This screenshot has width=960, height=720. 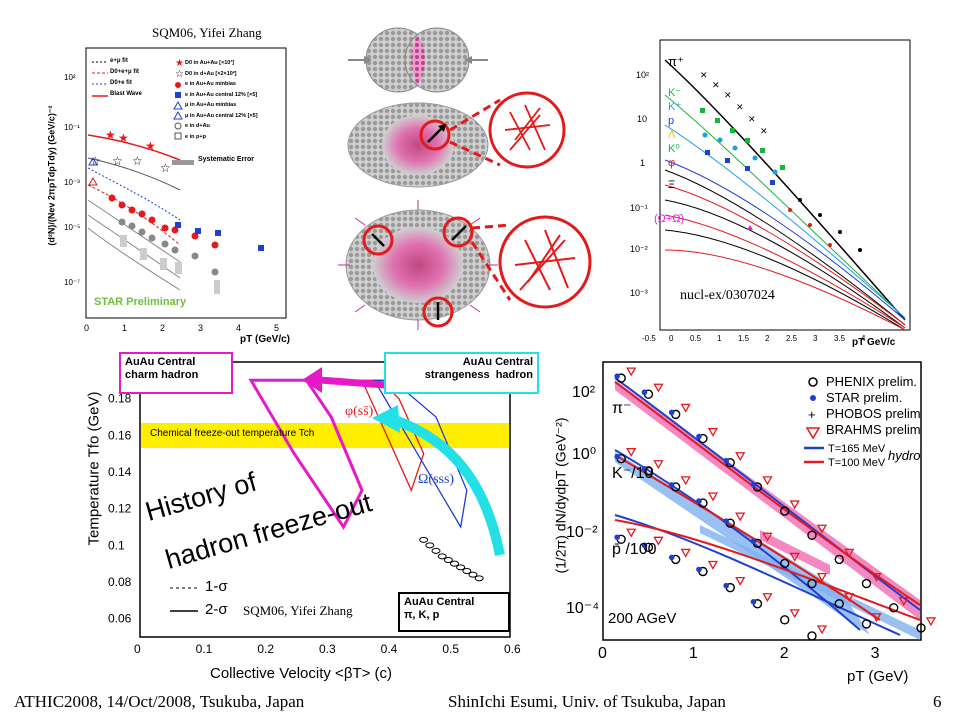 What do you see at coordinates (176, 373) in the screenshot?
I see `charm-hadron-box: AuAu Central charm hadron` at bounding box center [176, 373].